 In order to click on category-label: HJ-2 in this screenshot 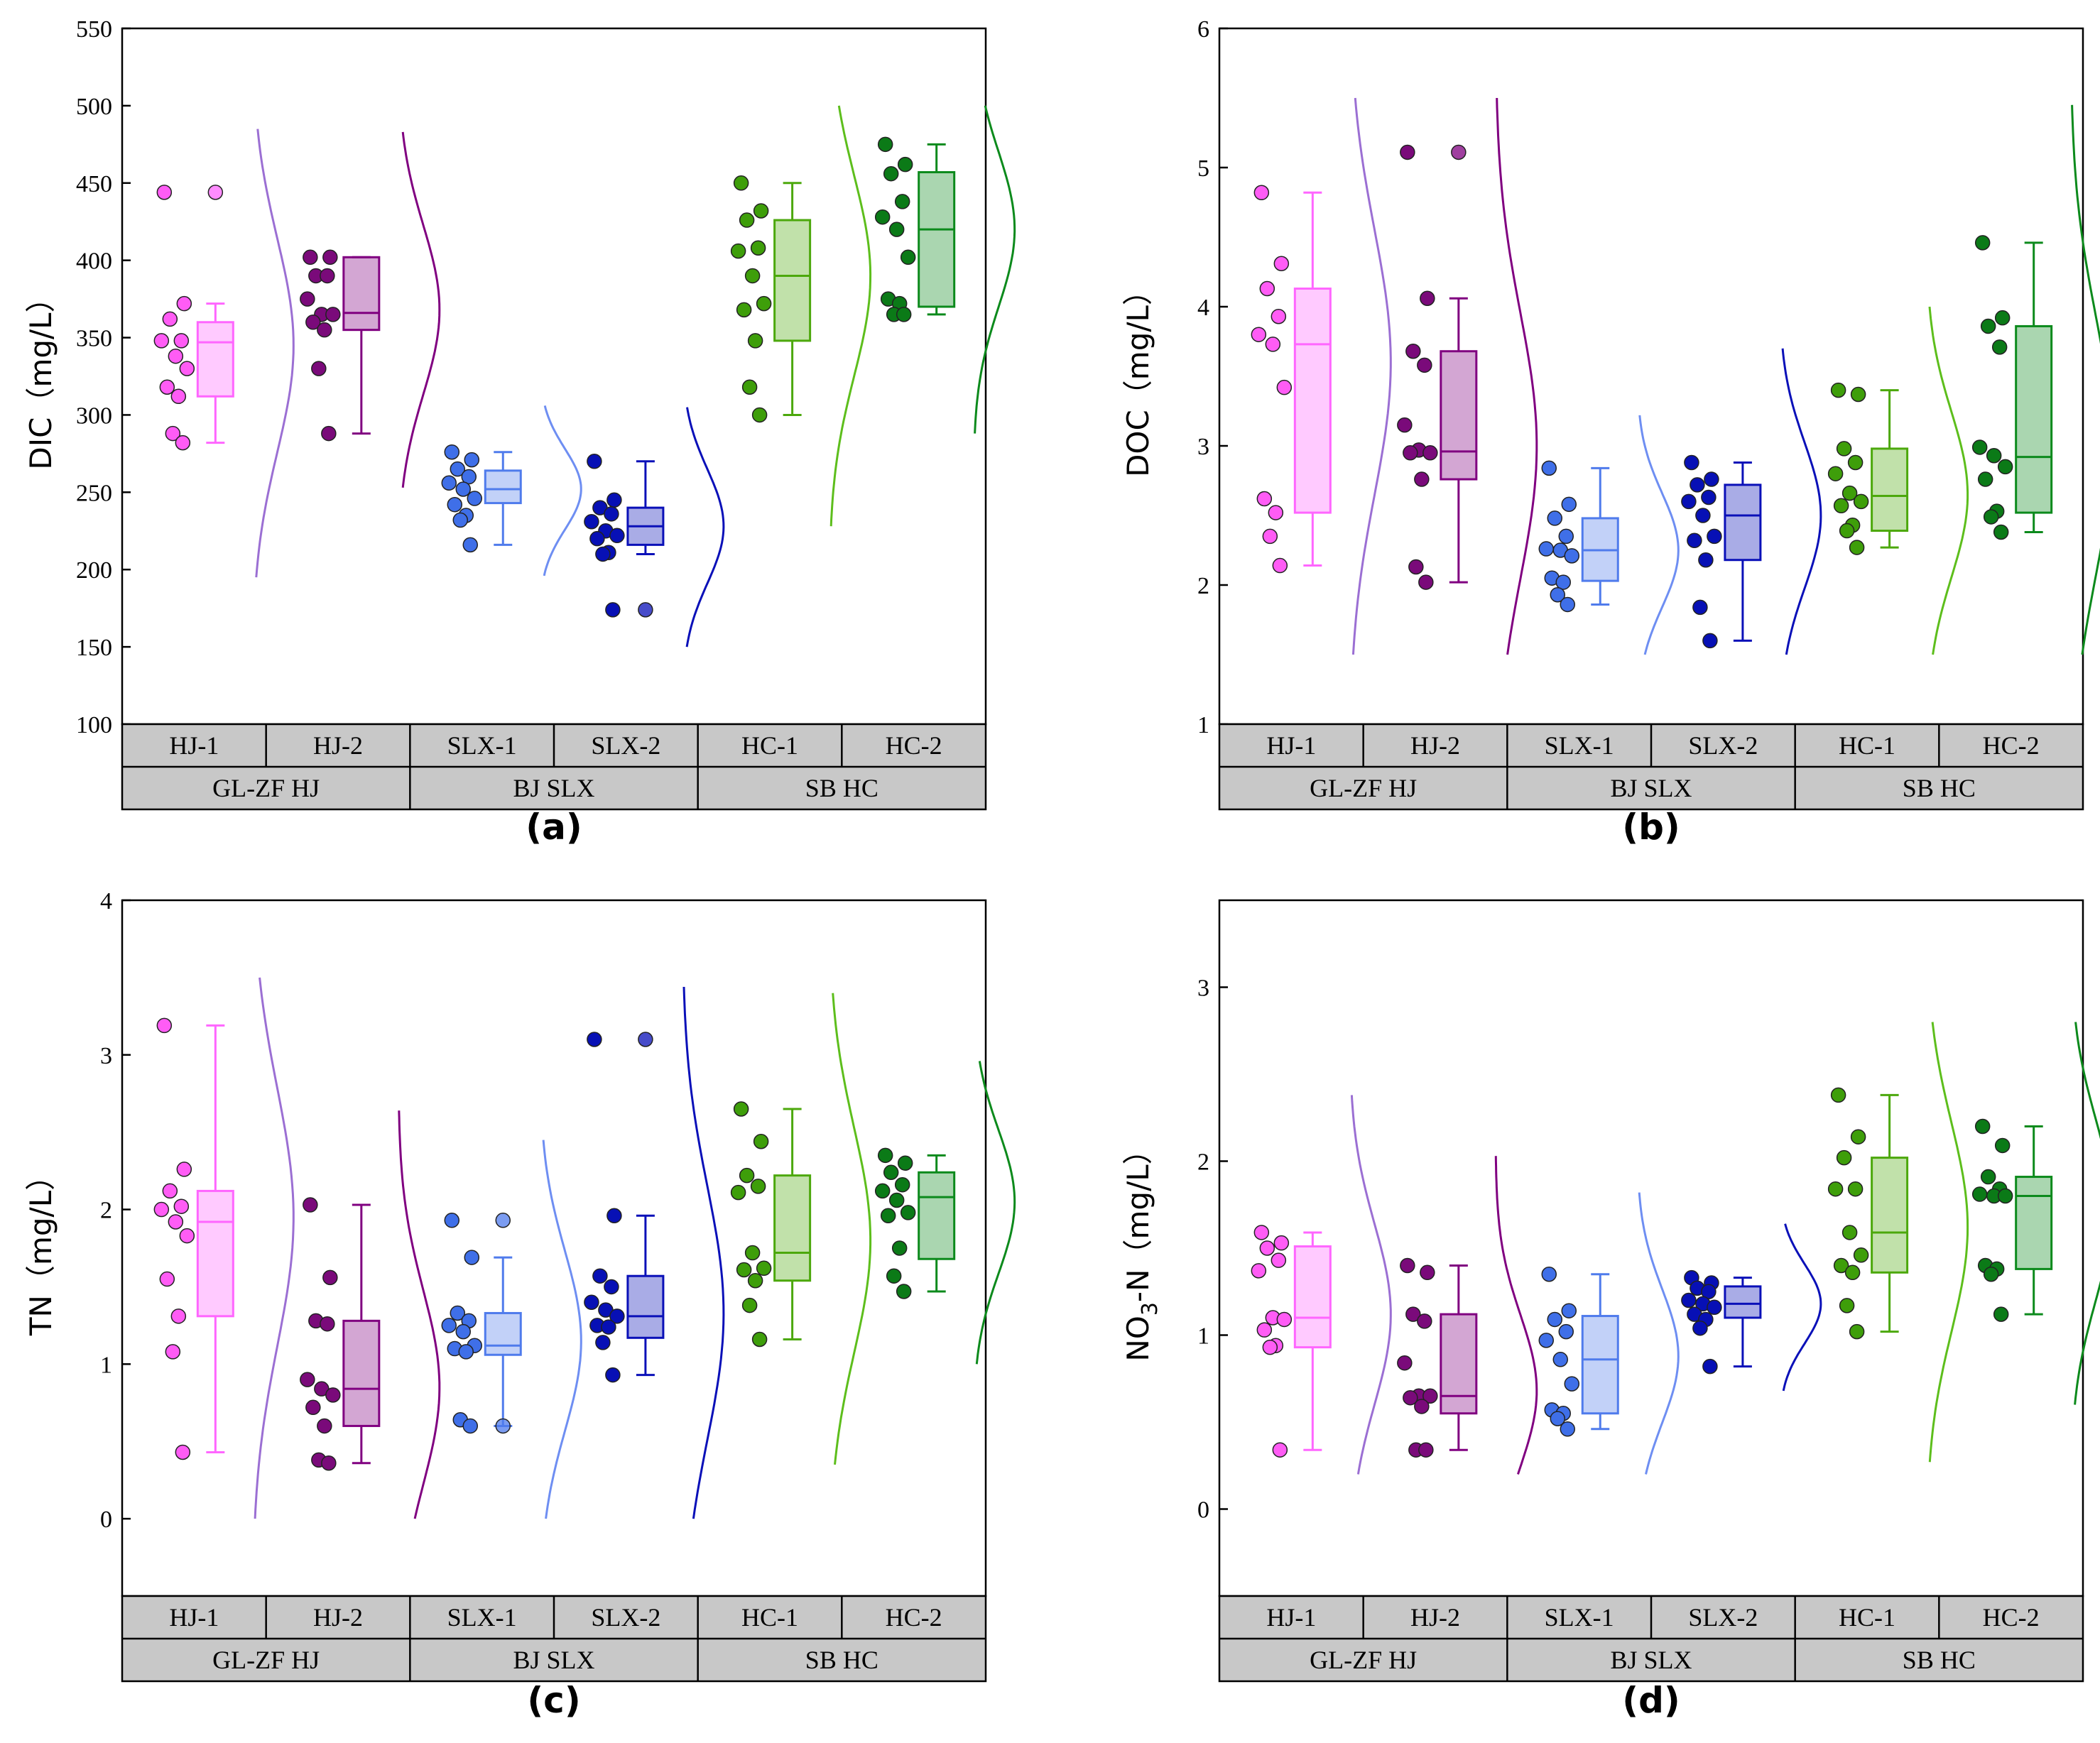, I will do `click(338, 1617)`.